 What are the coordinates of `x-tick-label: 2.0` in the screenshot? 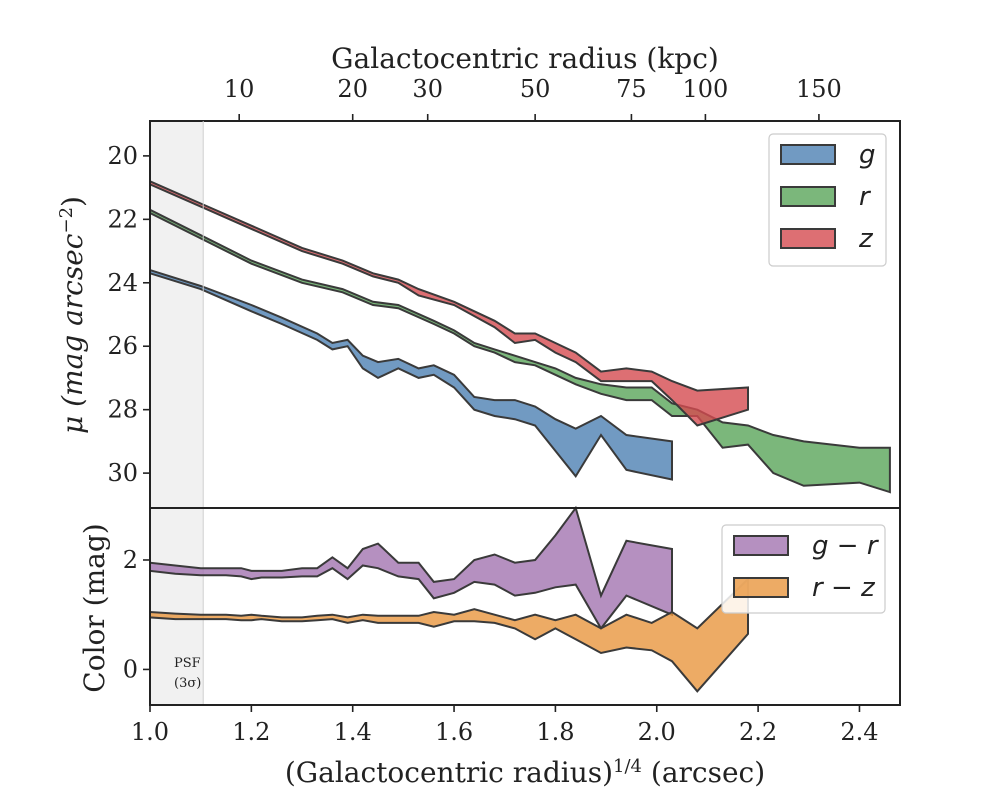 It's located at (657, 732).